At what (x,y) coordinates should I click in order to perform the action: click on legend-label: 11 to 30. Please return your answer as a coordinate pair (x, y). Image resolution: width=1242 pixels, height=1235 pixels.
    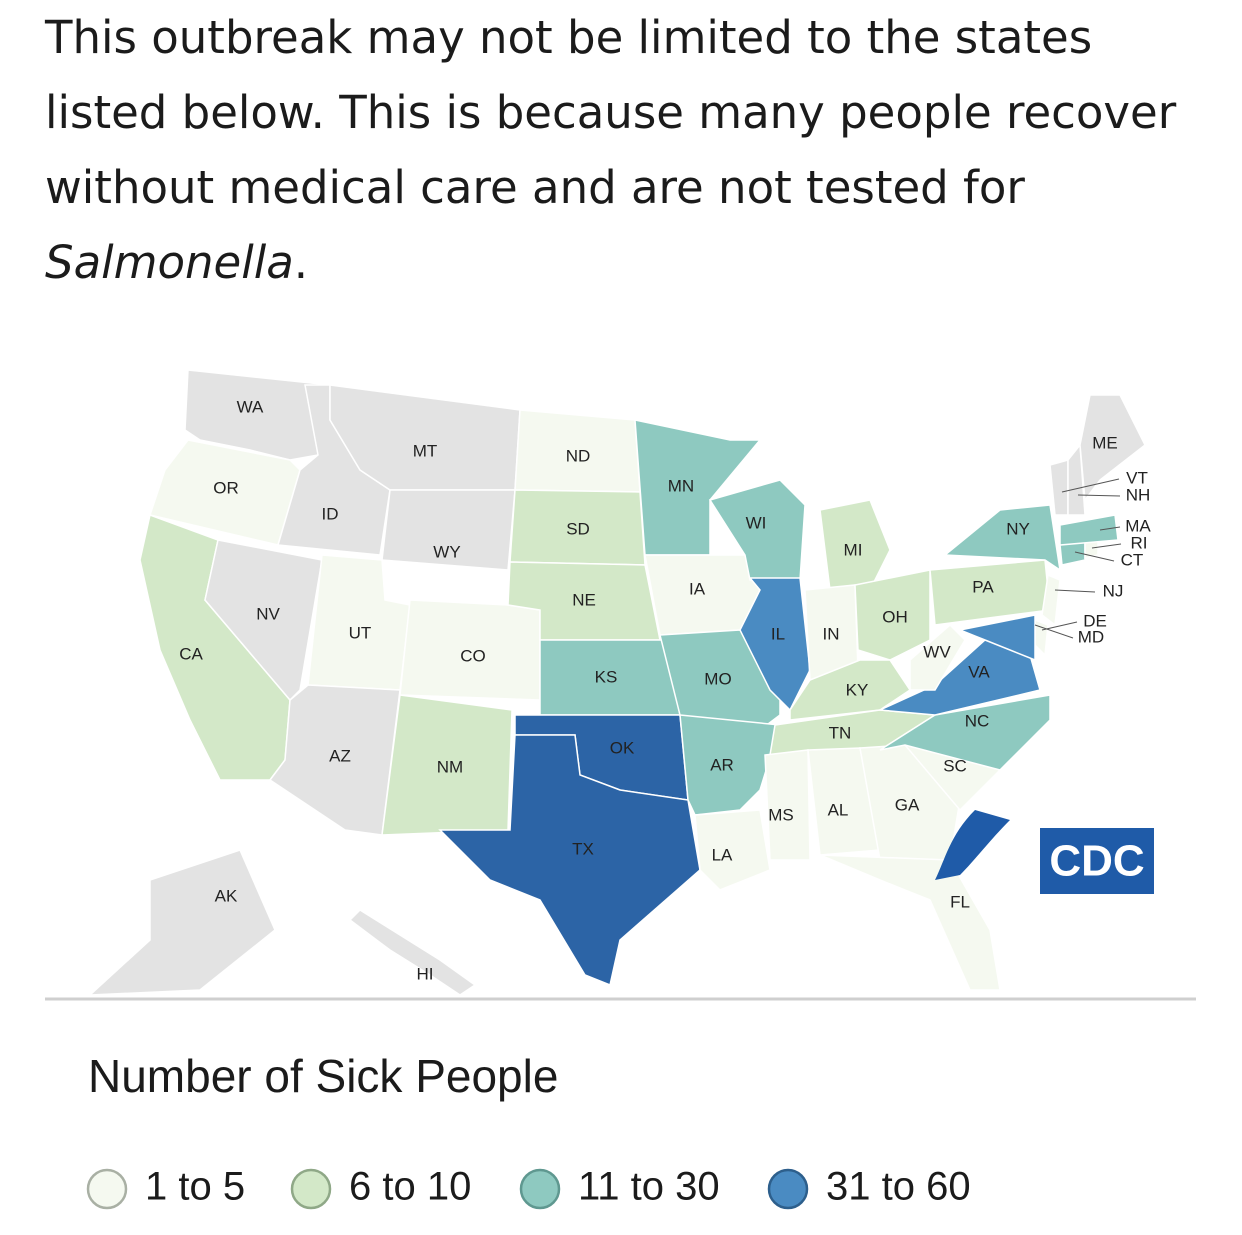
    Looking at the image, I should click on (649, 1187).